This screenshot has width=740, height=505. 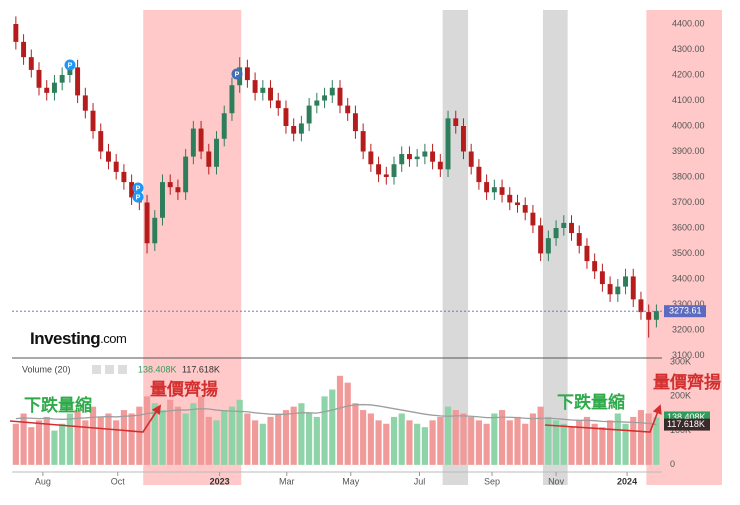 I want to click on y-tick-label: 3100.00, so click(x=688, y=355).